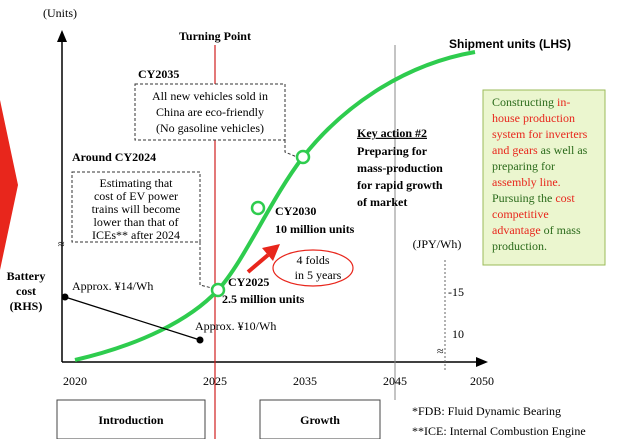 The width and height of the screenshot is (620, 439). I want to click on box-title: Around CY2024, so click(114, 157).